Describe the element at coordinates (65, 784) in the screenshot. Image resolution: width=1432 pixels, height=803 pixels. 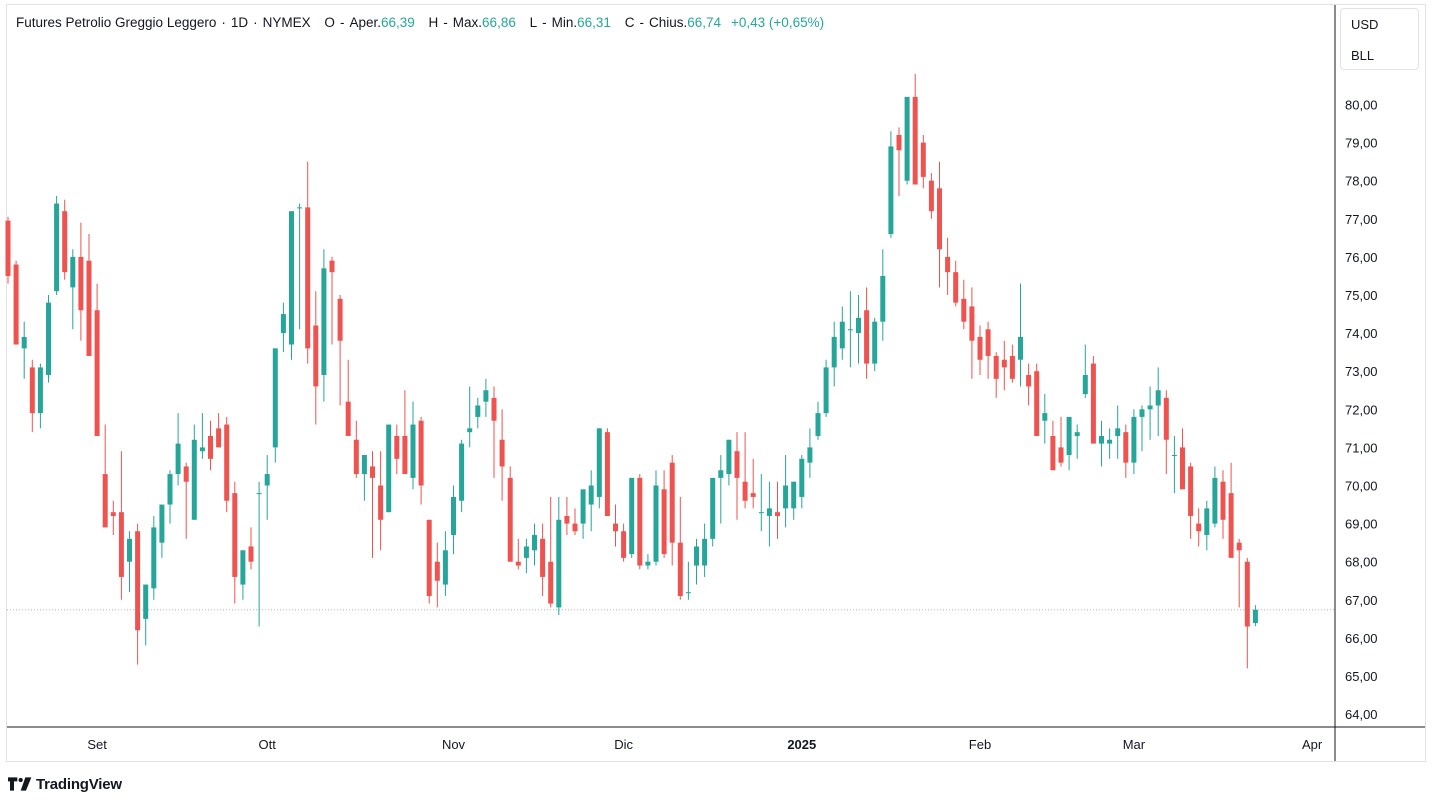
I see `tradingview-brand: TradingView` at that location.